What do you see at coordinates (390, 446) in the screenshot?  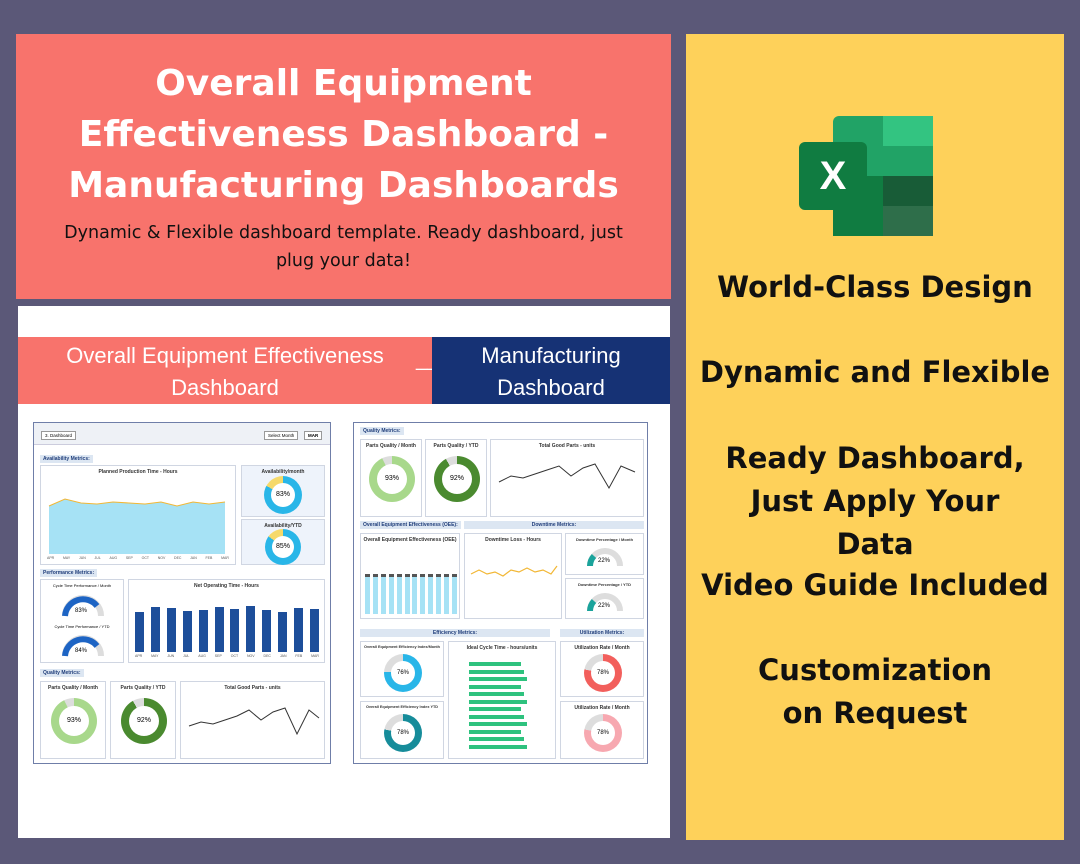 I see `rq-month-title: Parts Quality / Month` at bounding box center [390, 446].